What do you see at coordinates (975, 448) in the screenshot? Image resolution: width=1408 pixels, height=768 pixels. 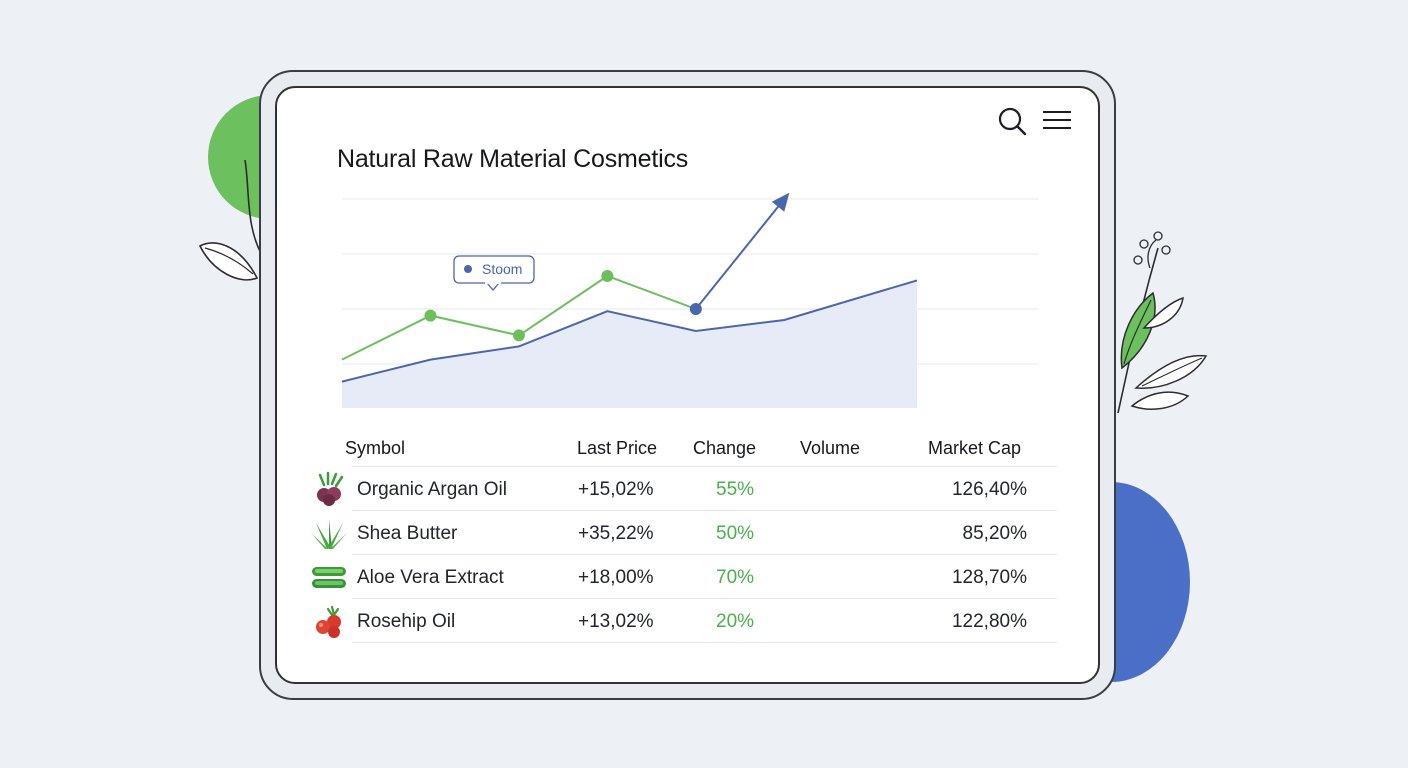 I see `column-header-market-cap: Market Cap` at bounding box center [975, 448].